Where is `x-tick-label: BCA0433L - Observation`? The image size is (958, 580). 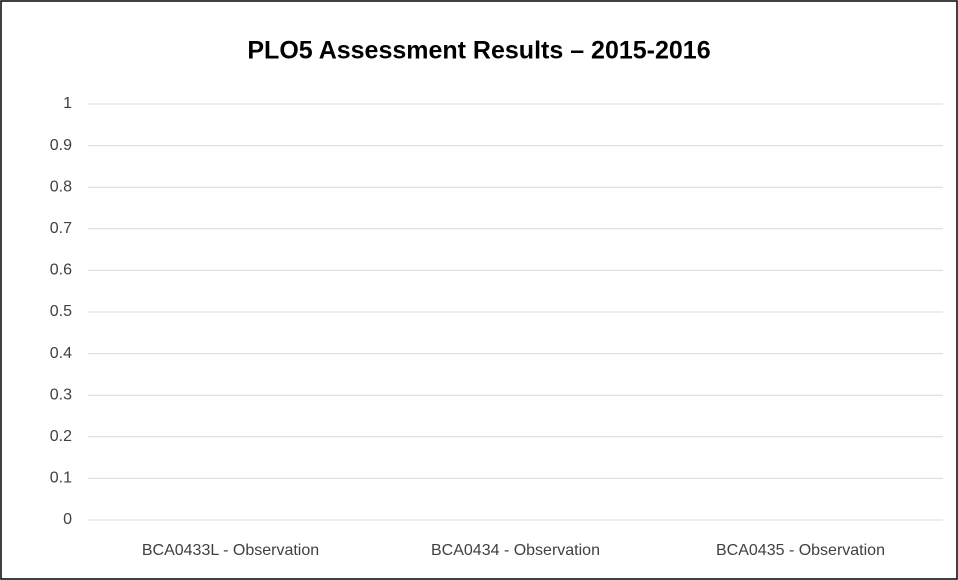 x-tick-label: BCA0433L - Observation is located at coordinates (230, 550).